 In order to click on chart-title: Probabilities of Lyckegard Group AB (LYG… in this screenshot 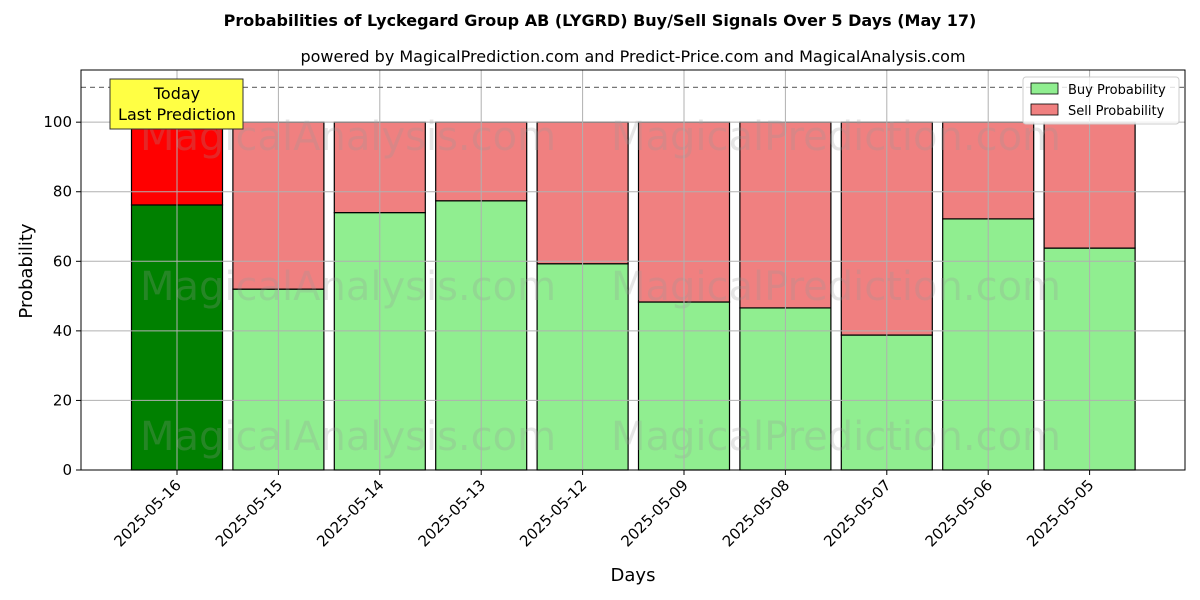, I will do `click(600, 20)`.